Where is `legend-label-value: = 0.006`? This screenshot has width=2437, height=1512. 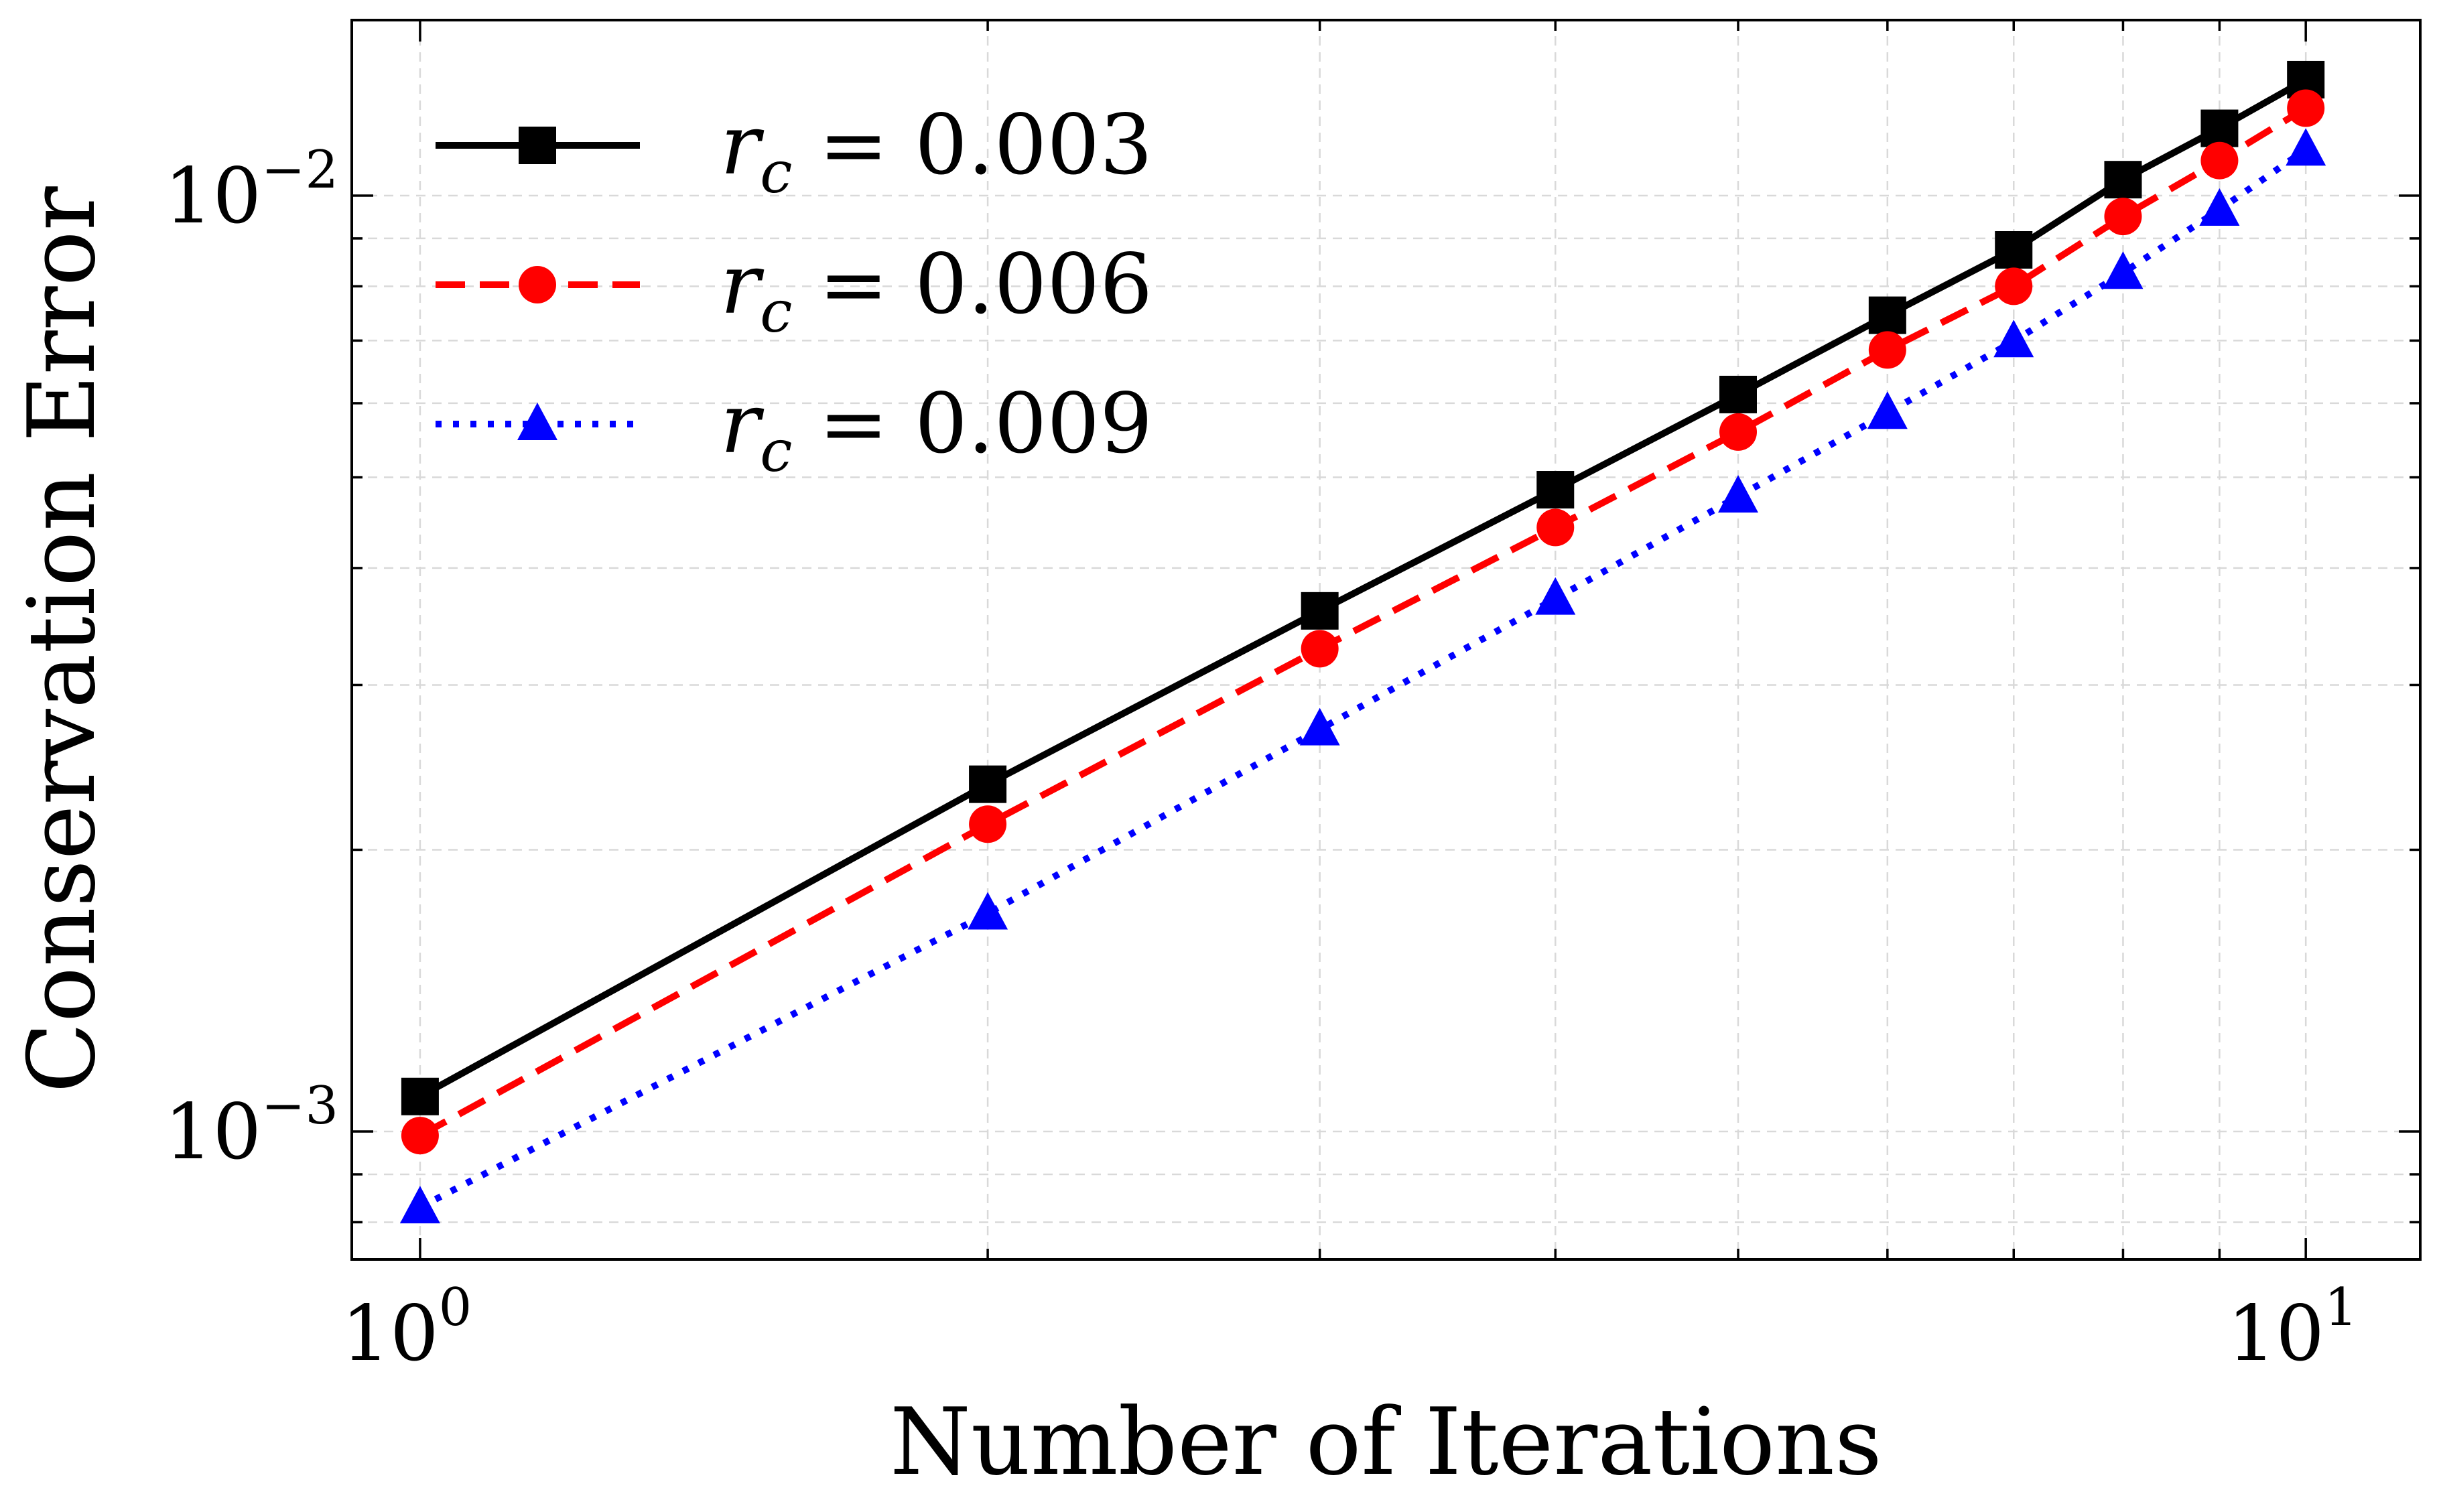 legend-label-value: = 0.006 is located at coordinates (972, 284).